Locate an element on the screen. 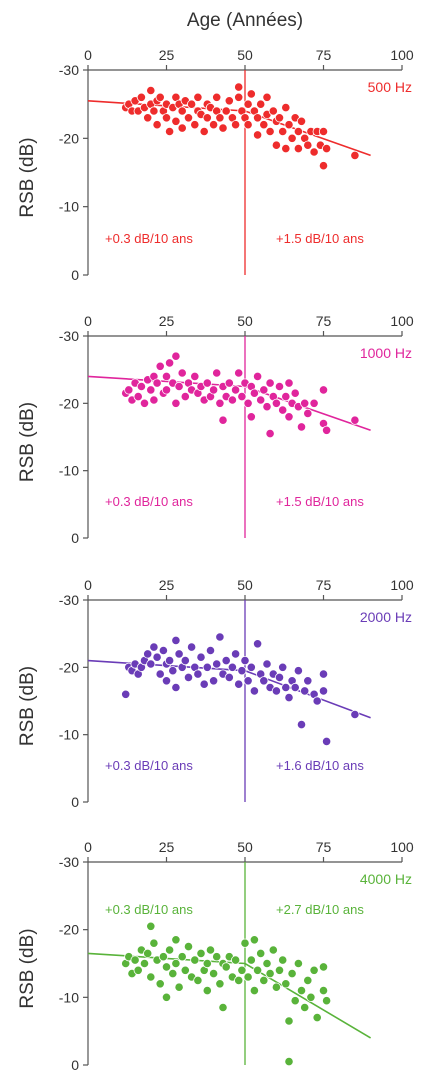 Image resolution: width=421 pixels, height=1073 pixels. slope-label-right: +1.6 dB/10 ans is located at coordinates (320, 765).